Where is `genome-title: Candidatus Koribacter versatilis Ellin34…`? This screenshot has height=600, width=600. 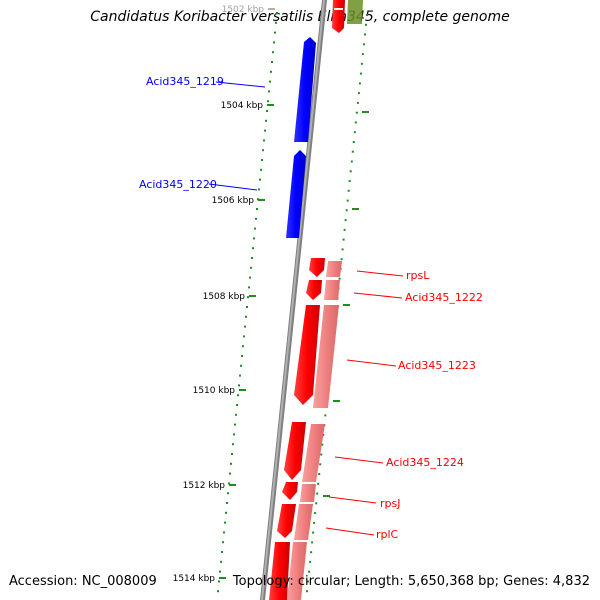 genome-title: Candidatus Koribacter versatilis Ellin34… is located at coordinates (300, 17).